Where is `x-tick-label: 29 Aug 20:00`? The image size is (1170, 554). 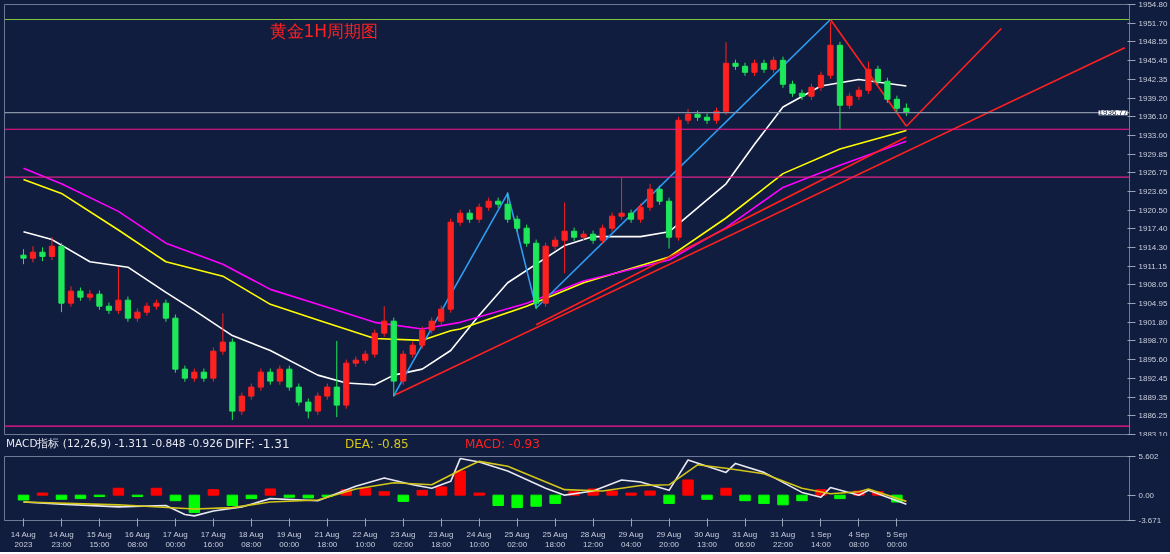
x-tick-label: 29 Aug 20:00 is located at coordinates (669, 539).